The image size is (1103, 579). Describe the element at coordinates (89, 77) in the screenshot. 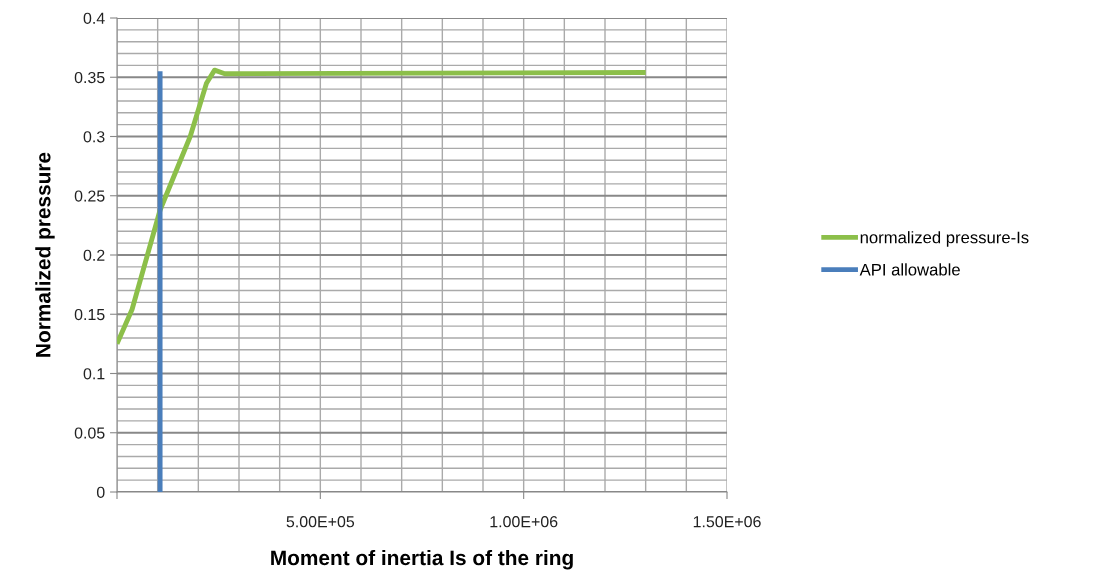

I see `y-tick-label: 0.35` at that location.